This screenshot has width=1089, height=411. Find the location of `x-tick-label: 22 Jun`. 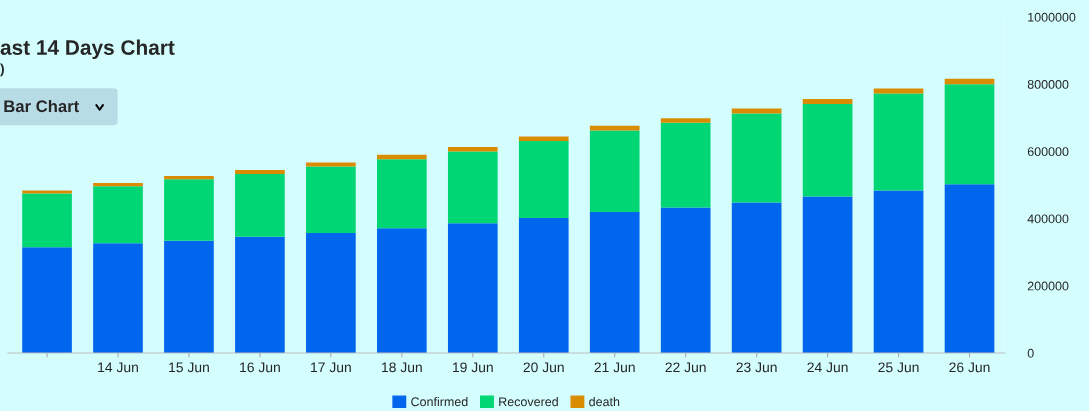

x-tick-label: 22 Jun is located at coordinates (685, 367).